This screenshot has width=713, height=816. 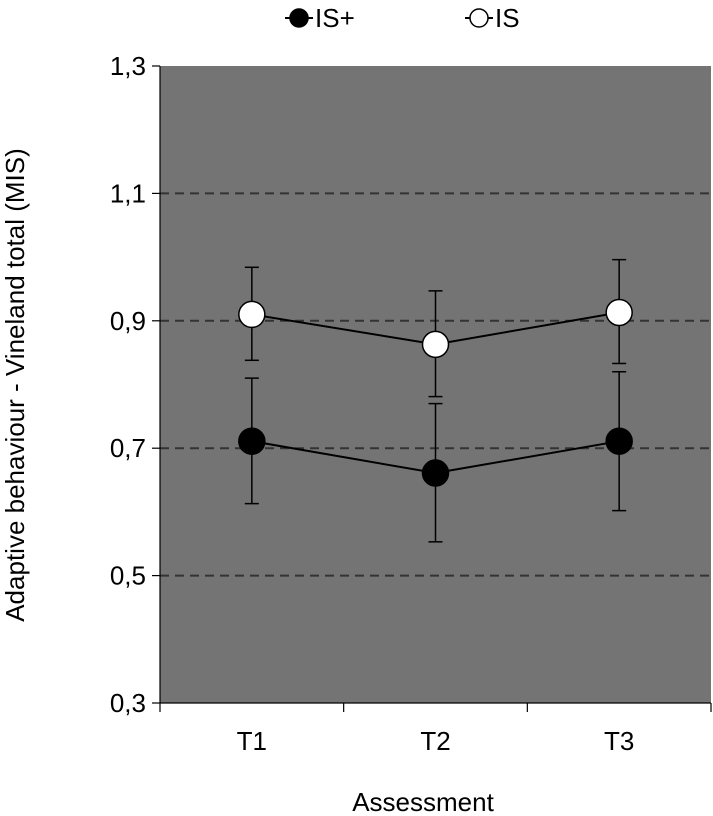 I want to click on x-axis-title: Assessment, so click(x=423, y=801).